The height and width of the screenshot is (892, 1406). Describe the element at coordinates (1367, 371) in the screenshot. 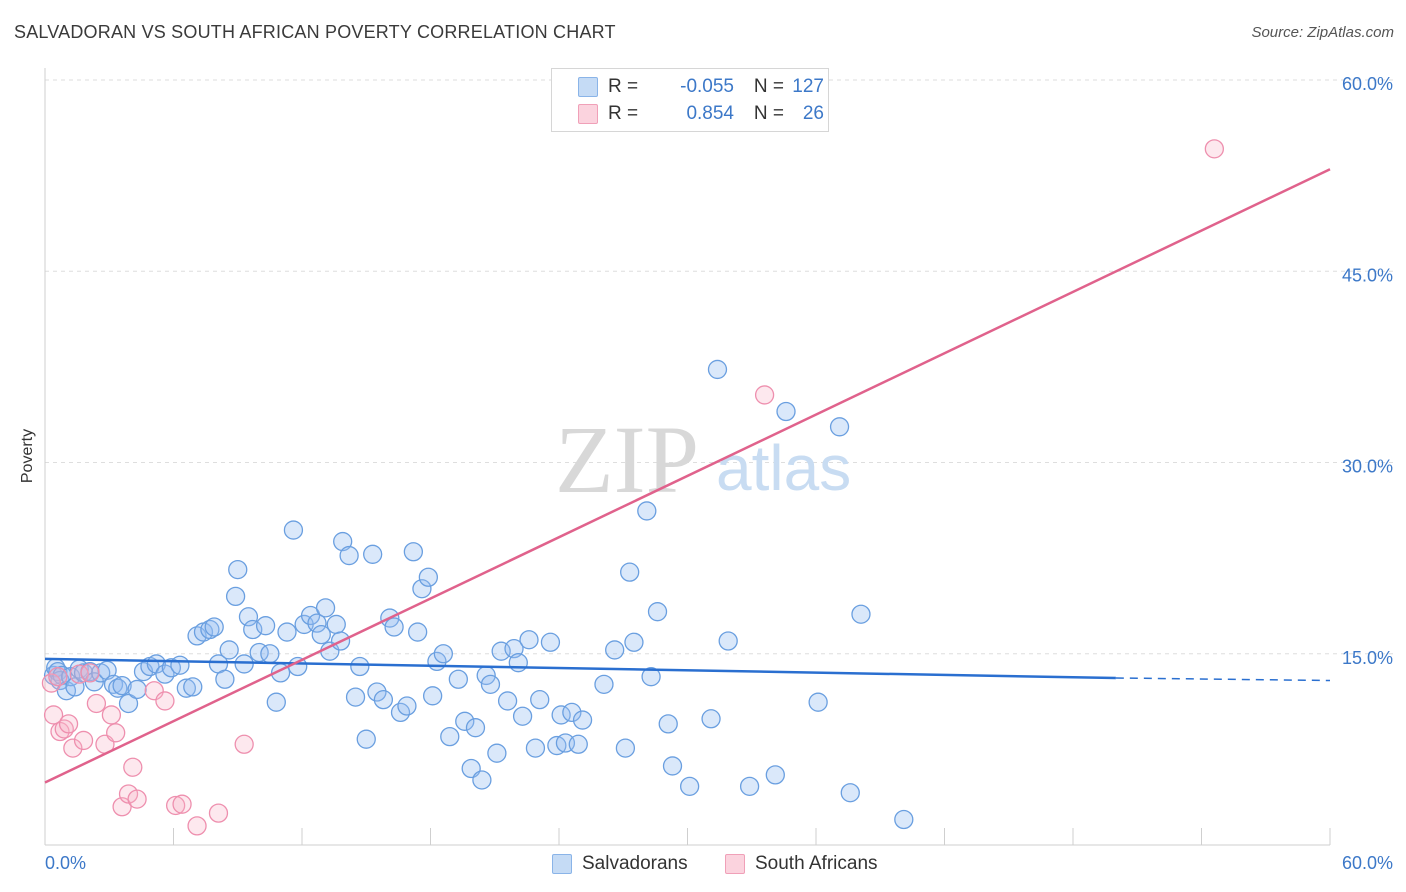

I see `y-tick-labels: 15.0% 30.0% 45.0% 60.0%` at that location.